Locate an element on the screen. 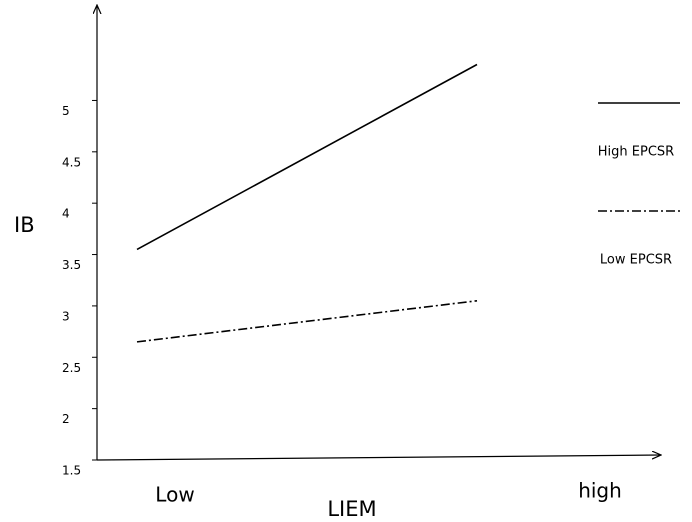 This screenshot has height=522, width=692. y-tick-label: 3 is located at coordinates (66, 316).